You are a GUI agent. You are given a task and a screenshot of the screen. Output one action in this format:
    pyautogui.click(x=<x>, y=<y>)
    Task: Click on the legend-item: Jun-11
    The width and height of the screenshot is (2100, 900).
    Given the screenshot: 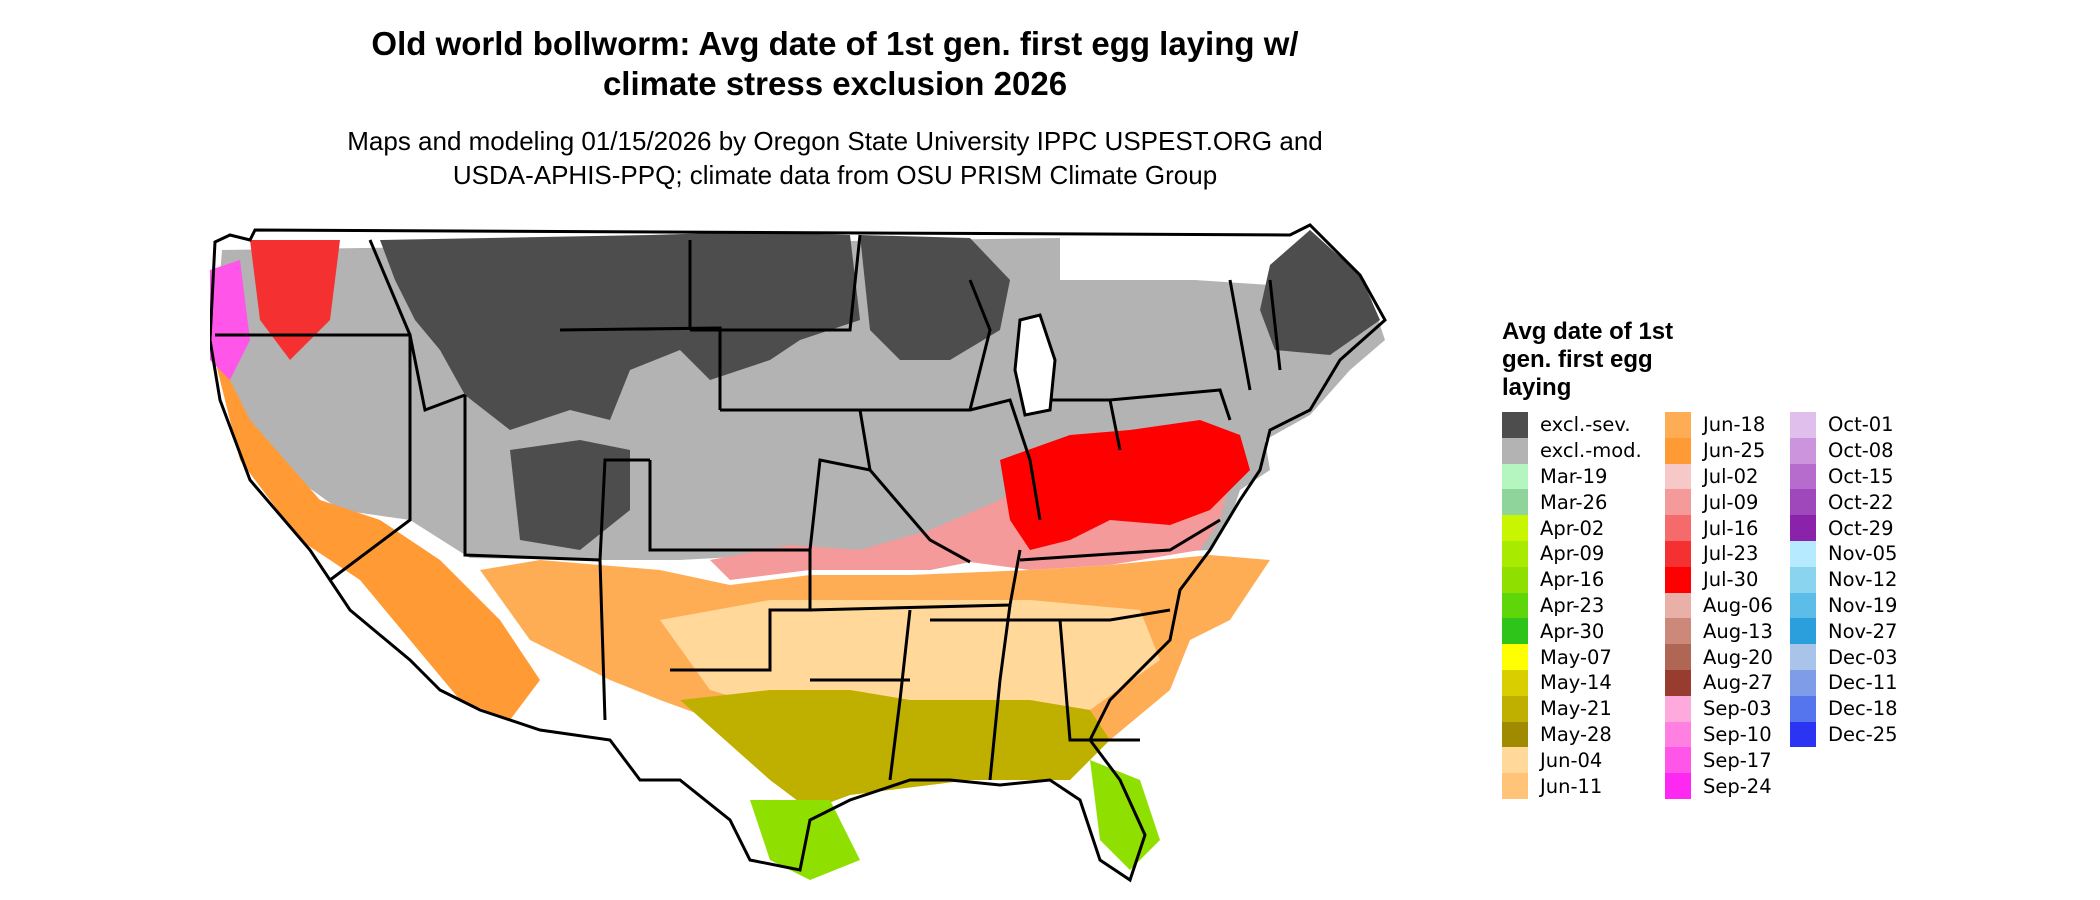 What is the action you would take?
    pyautogui.click(x=1572, y=786)
    